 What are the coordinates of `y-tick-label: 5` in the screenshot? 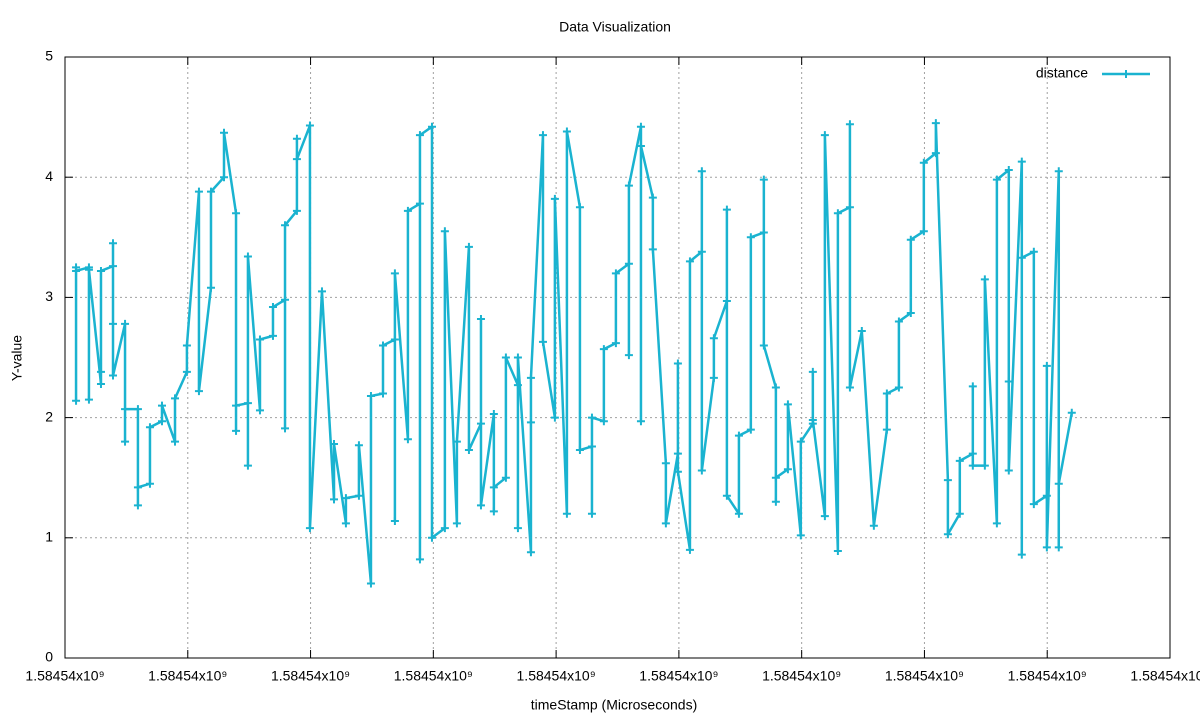 It's located at (49, 56).